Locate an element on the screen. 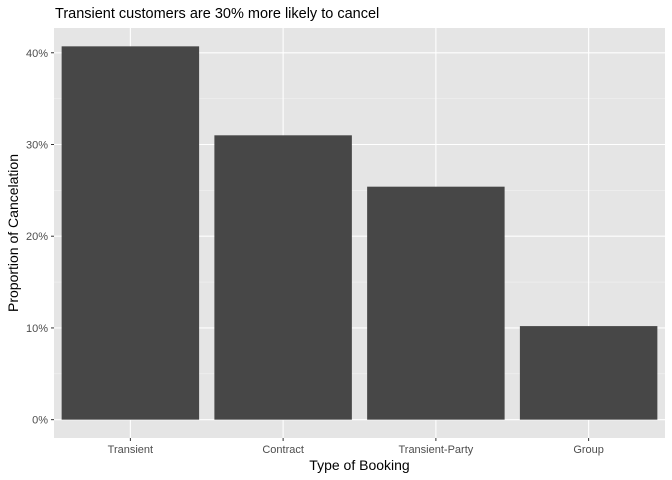 This screenshot has width=672, height=480. y-axis: 0% 10% 20% 30% 40% is located at coordinates (40, 237).